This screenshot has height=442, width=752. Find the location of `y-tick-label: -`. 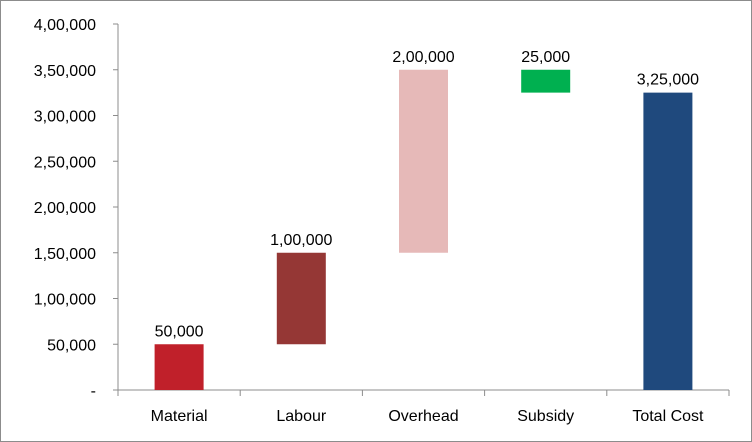

y-tick-label: - is located at coordinates (93, 391).